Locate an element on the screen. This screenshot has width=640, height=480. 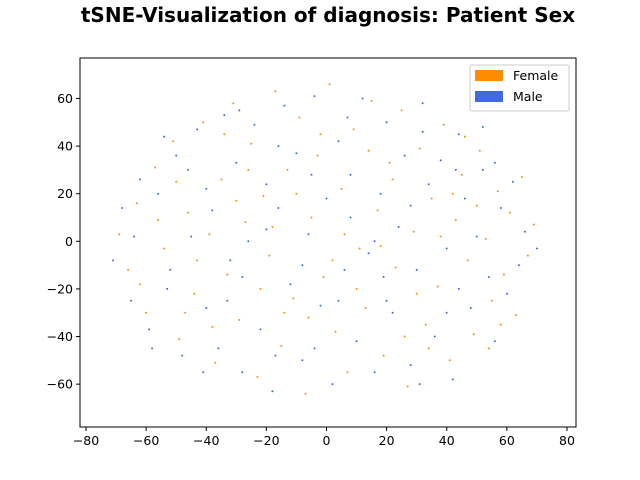
x-tick-label: 0 is located at coordinates (327, 440).